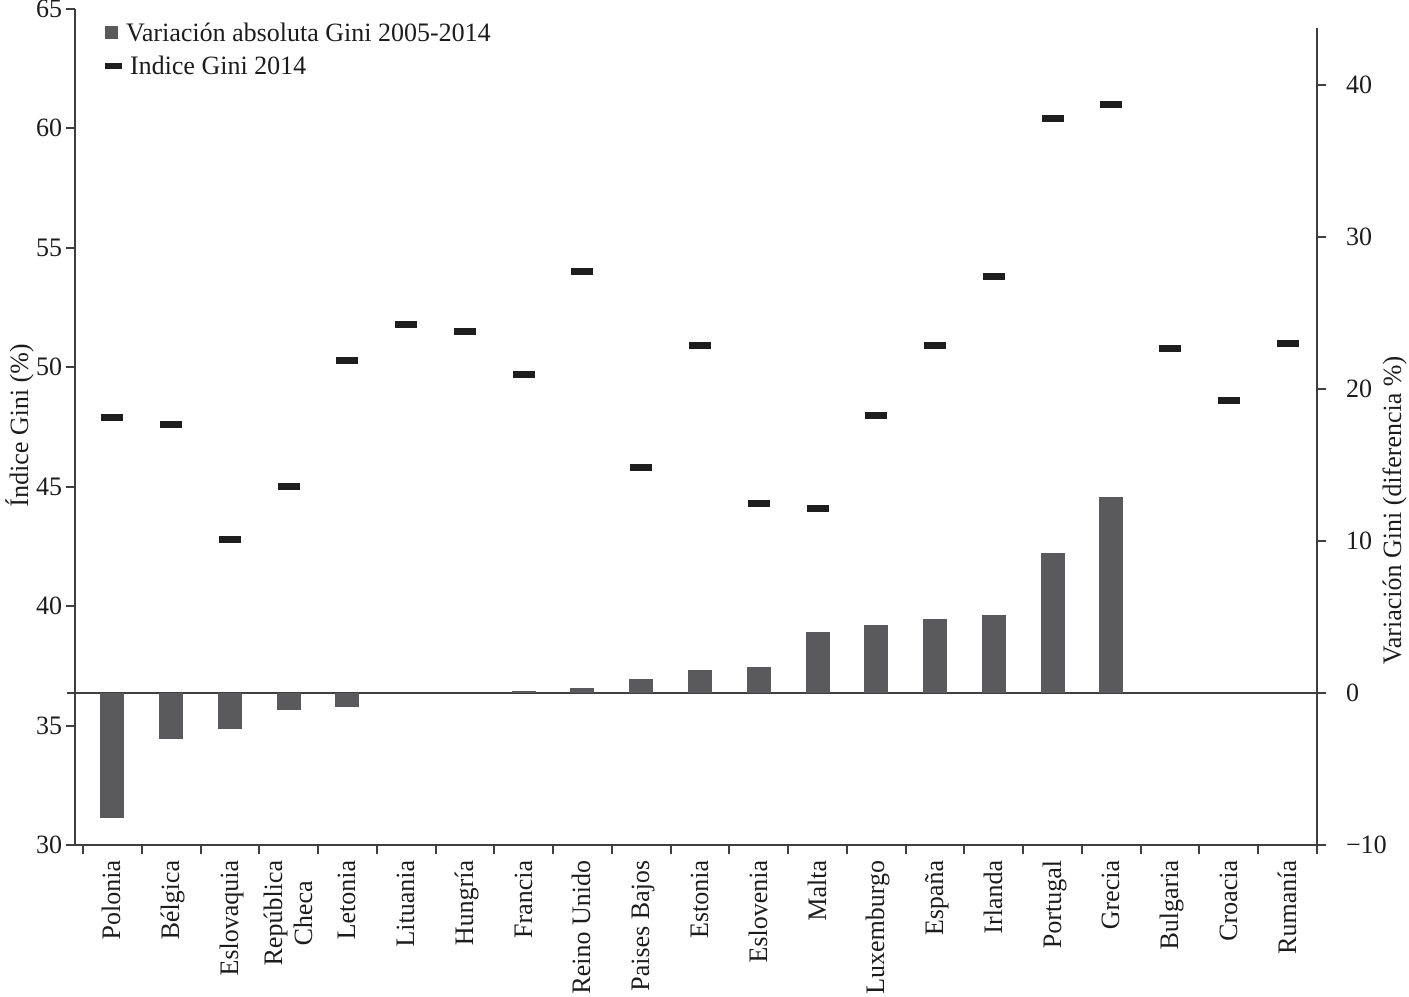  Describe the element at coordinates (641, 925) in the screenshot. I see `category-label: Paises Bajos` at that location.